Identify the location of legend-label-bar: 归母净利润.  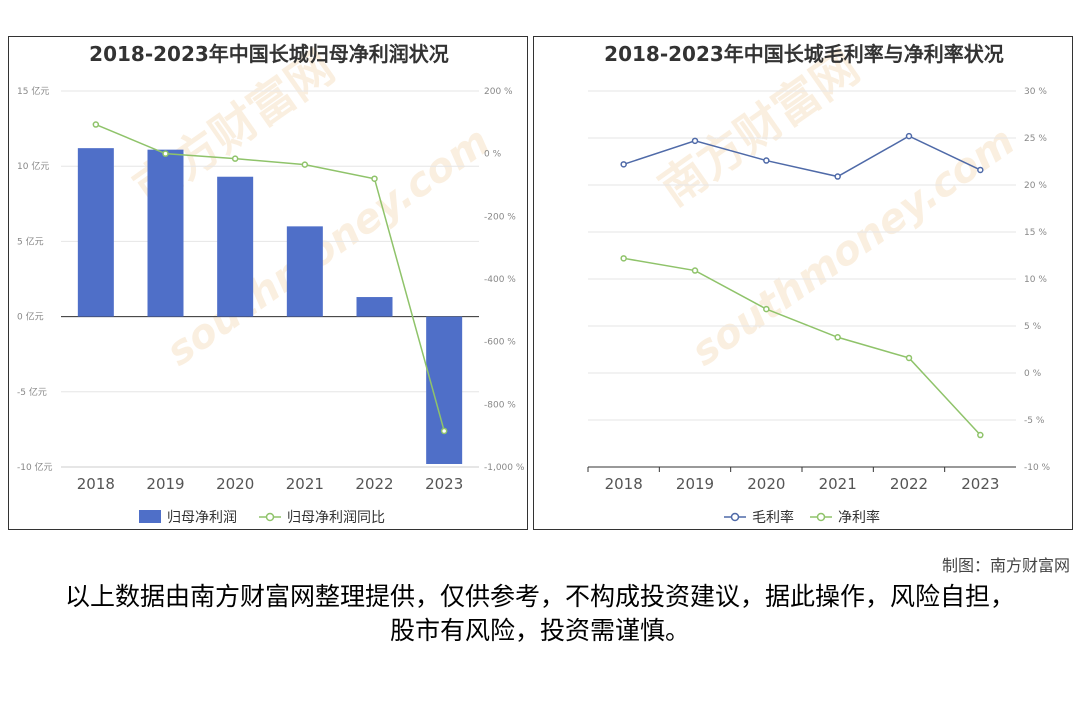
(202, 517).